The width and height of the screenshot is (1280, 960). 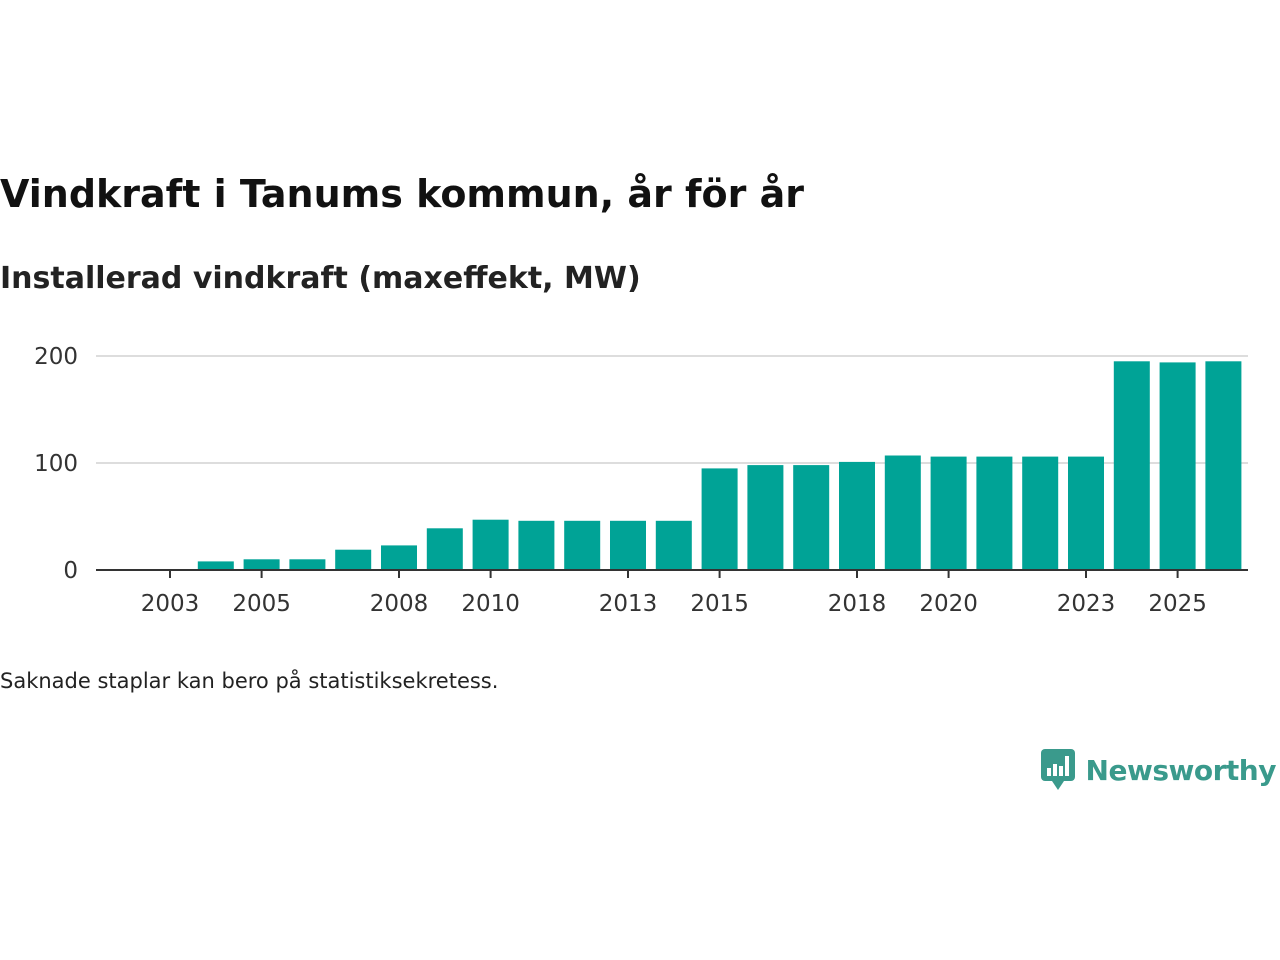 What do you see at coordinates (948, 604) in the screenshot?
I see `x-tick-label-2020: 2020` at bounding box center [948, 604].